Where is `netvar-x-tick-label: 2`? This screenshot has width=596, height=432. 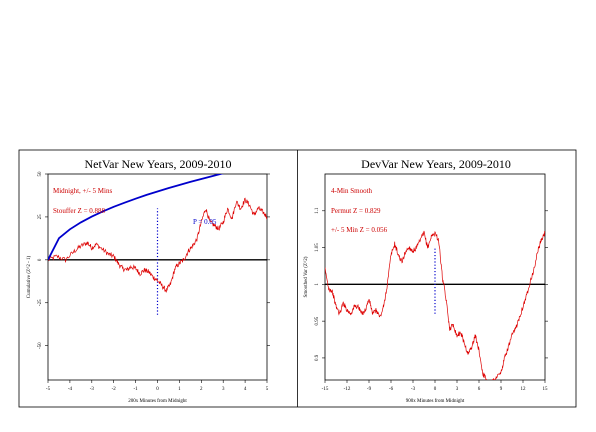 netvar-x-tick-label: 2 is located at coordinates (201, 389).